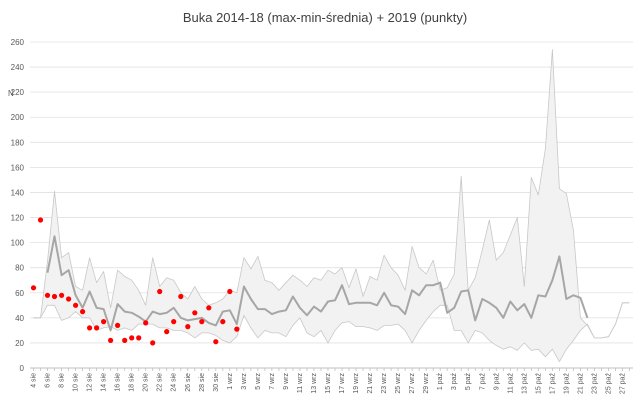 The width and height of the screenshot is (640, 409). What do you see at coordinates (384, 383) in the screenshot?
I see `x-tick-label: 23 wrz` at bounding box center [384, 383].